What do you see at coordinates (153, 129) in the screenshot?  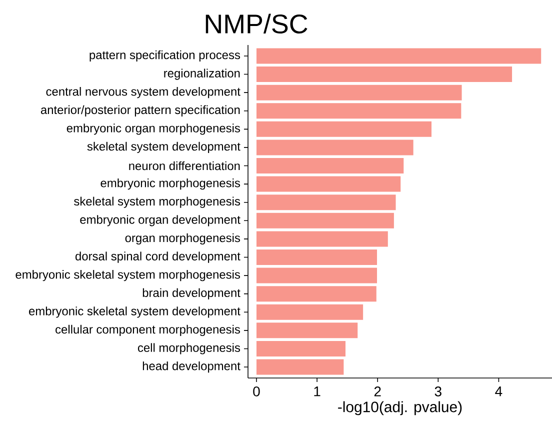 I see `y-tick-label: embryonic organ morphogenesis` at bounding box center [153, 129].